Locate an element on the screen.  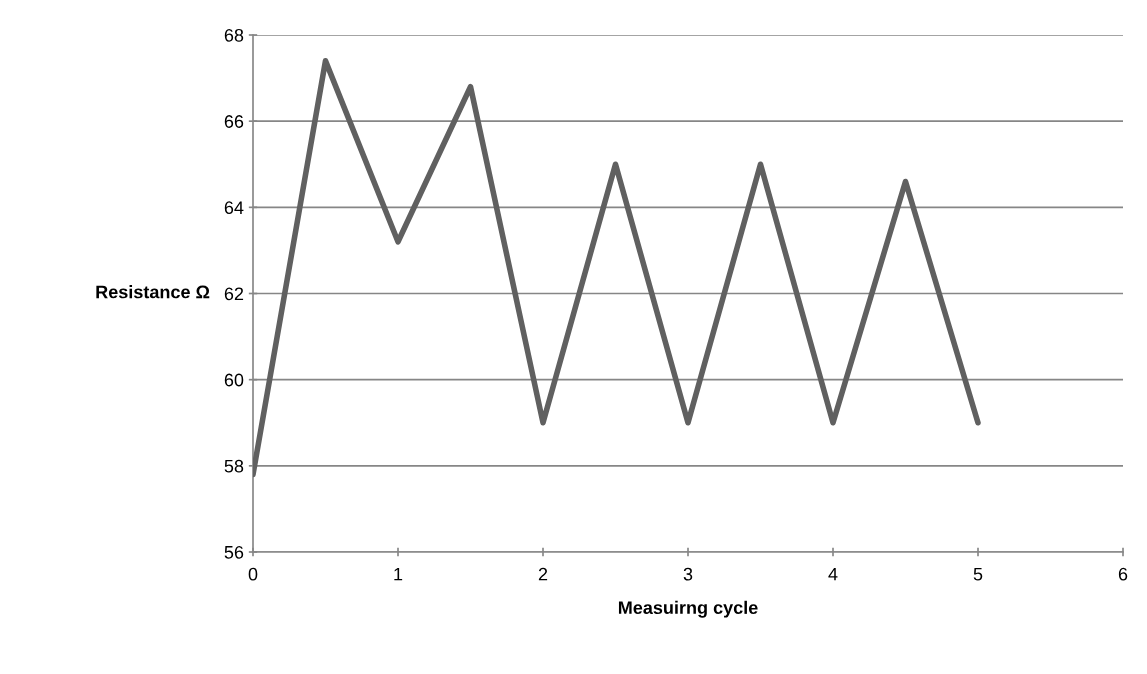
x-tick-label: 4 is located at coordinates (833, 574).